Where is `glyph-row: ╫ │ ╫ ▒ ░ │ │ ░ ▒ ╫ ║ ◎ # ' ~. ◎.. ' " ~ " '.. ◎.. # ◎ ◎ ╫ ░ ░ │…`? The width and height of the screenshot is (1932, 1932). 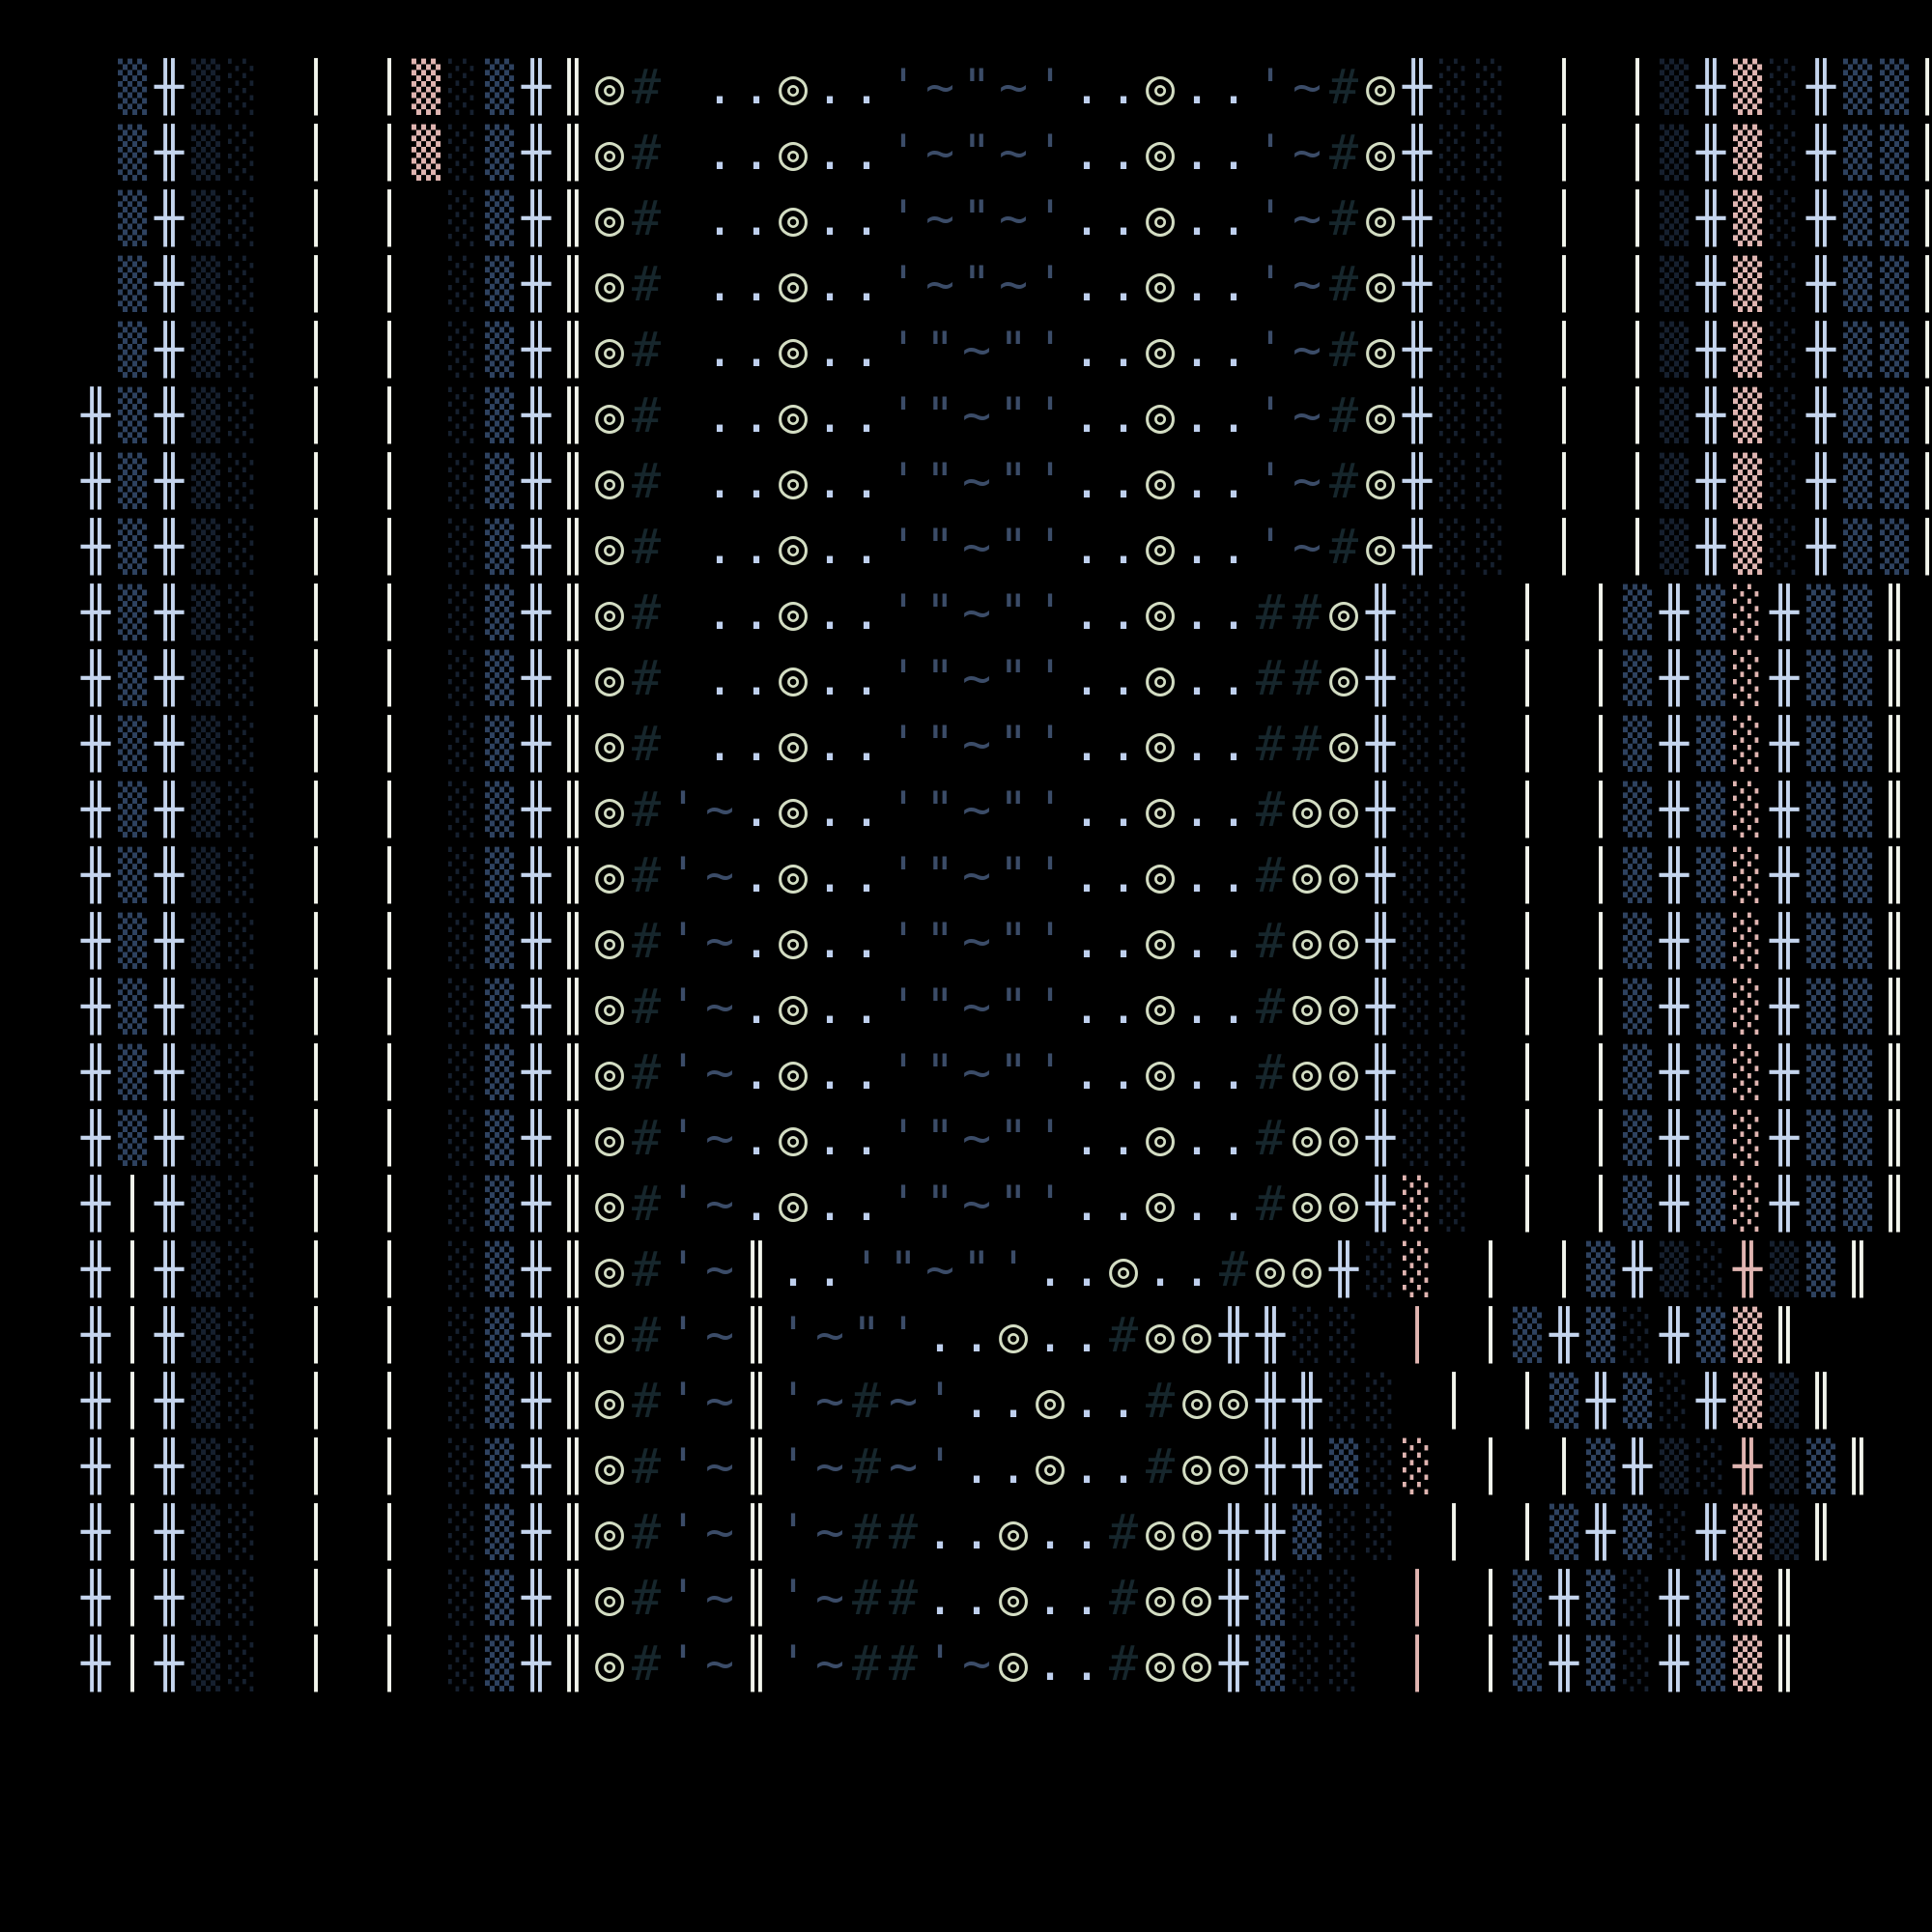
glyph-row: ╫ │ ╫ ▒ ░ │ │ ░ ▒ ╫ ║ ◎ # ' ~. ◎.. ' " ~ " '.. ◎.. # ◎ ◎ ╫ ░ ░ │… is located at coordinates (1005, 1203).